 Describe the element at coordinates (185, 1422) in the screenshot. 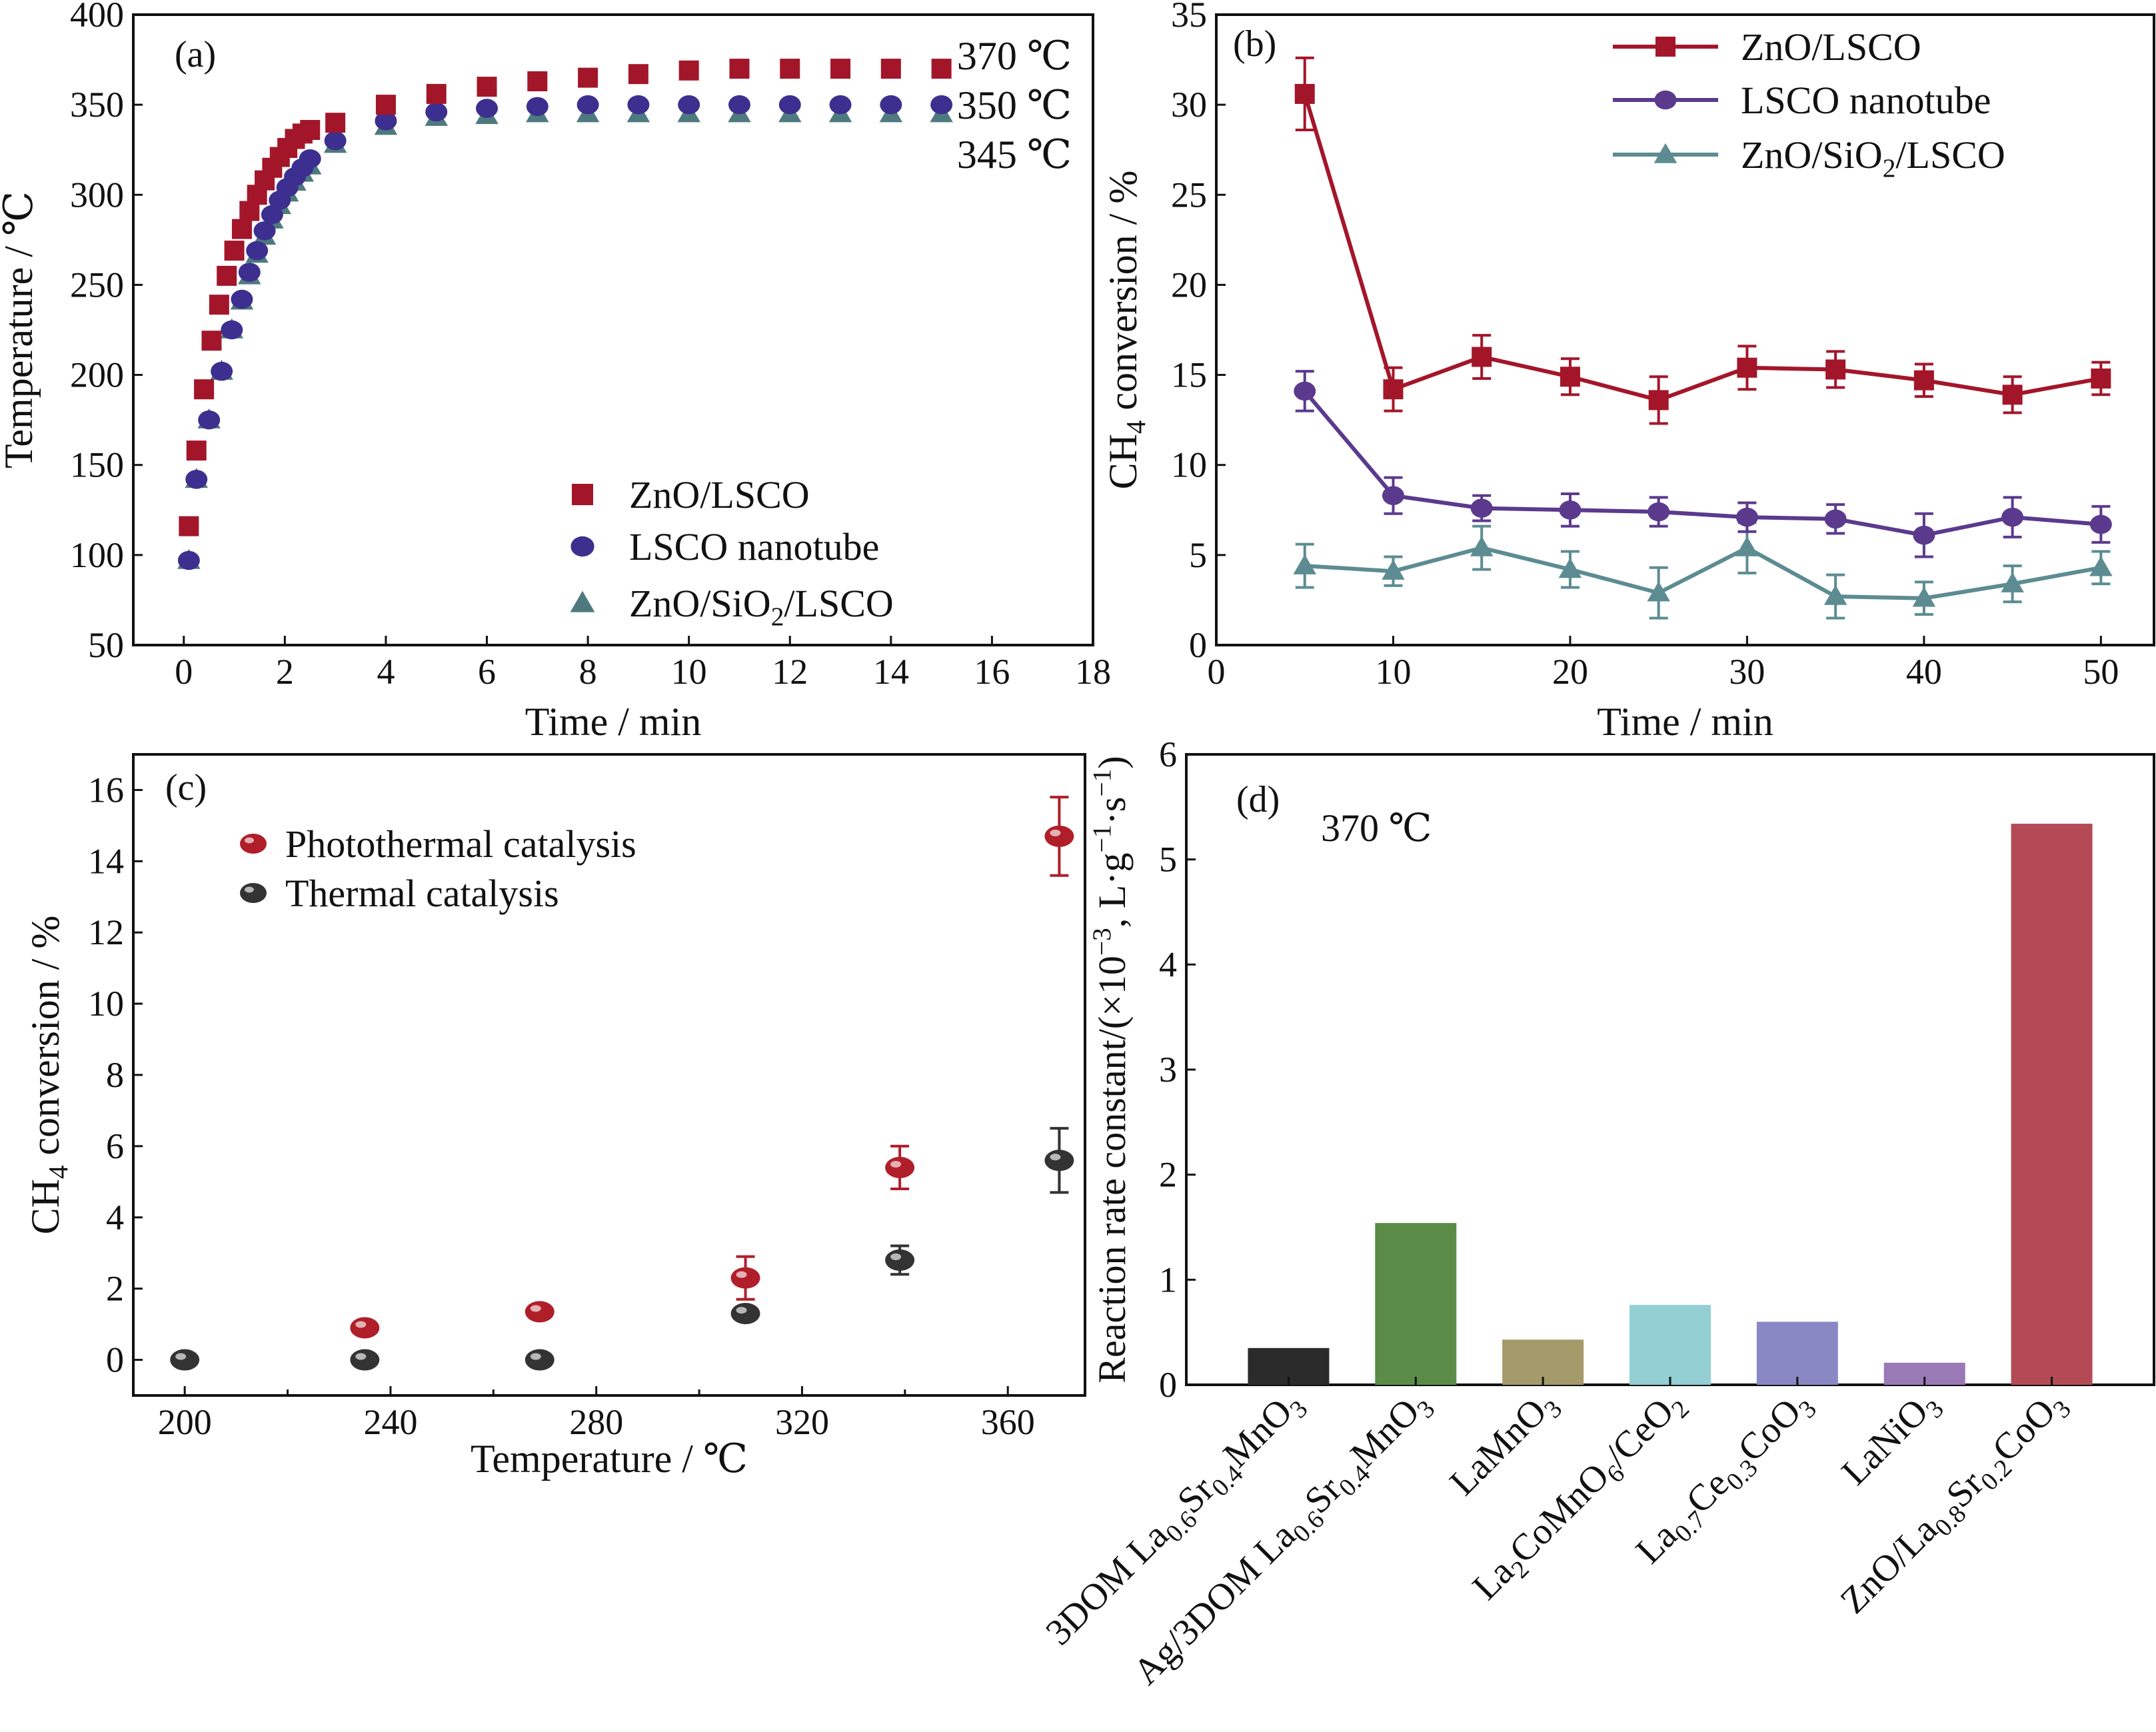

I see `panel-c-xtick-label: 200` at that location.